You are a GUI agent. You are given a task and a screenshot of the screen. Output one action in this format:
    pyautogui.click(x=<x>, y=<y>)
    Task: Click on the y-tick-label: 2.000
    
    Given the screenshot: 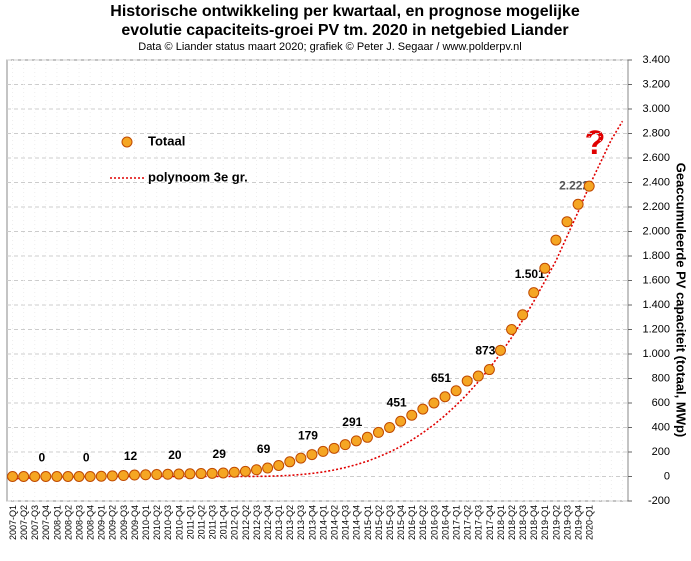 What is the action you would take?
    pyautogui.click(x=656, y=231)
    